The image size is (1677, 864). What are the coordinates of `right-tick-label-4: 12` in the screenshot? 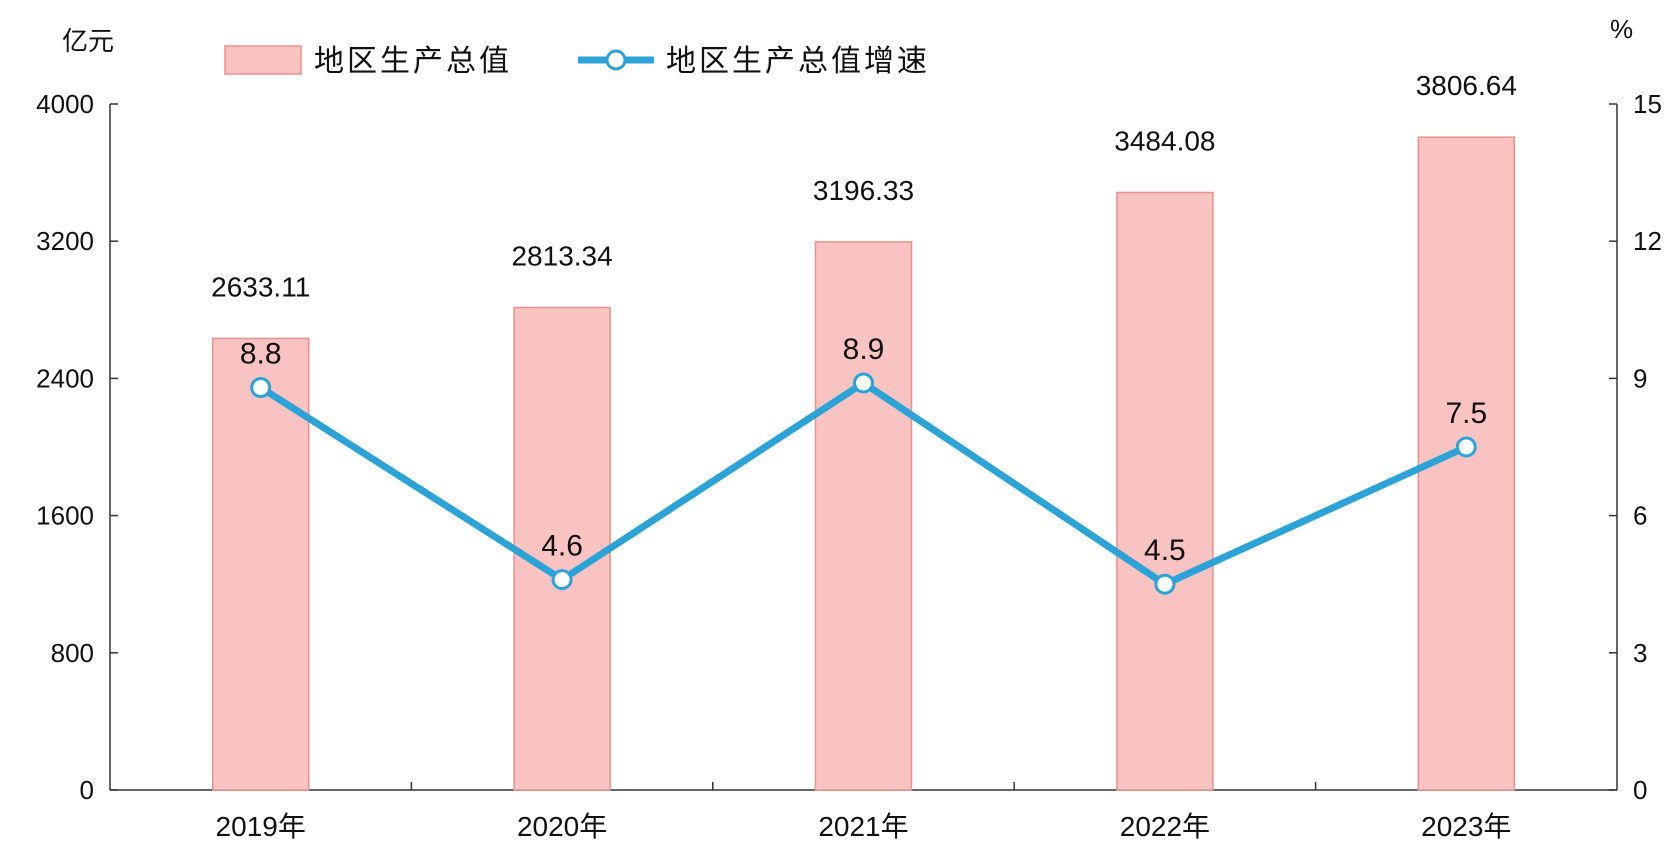 It's located at (1647, 241).